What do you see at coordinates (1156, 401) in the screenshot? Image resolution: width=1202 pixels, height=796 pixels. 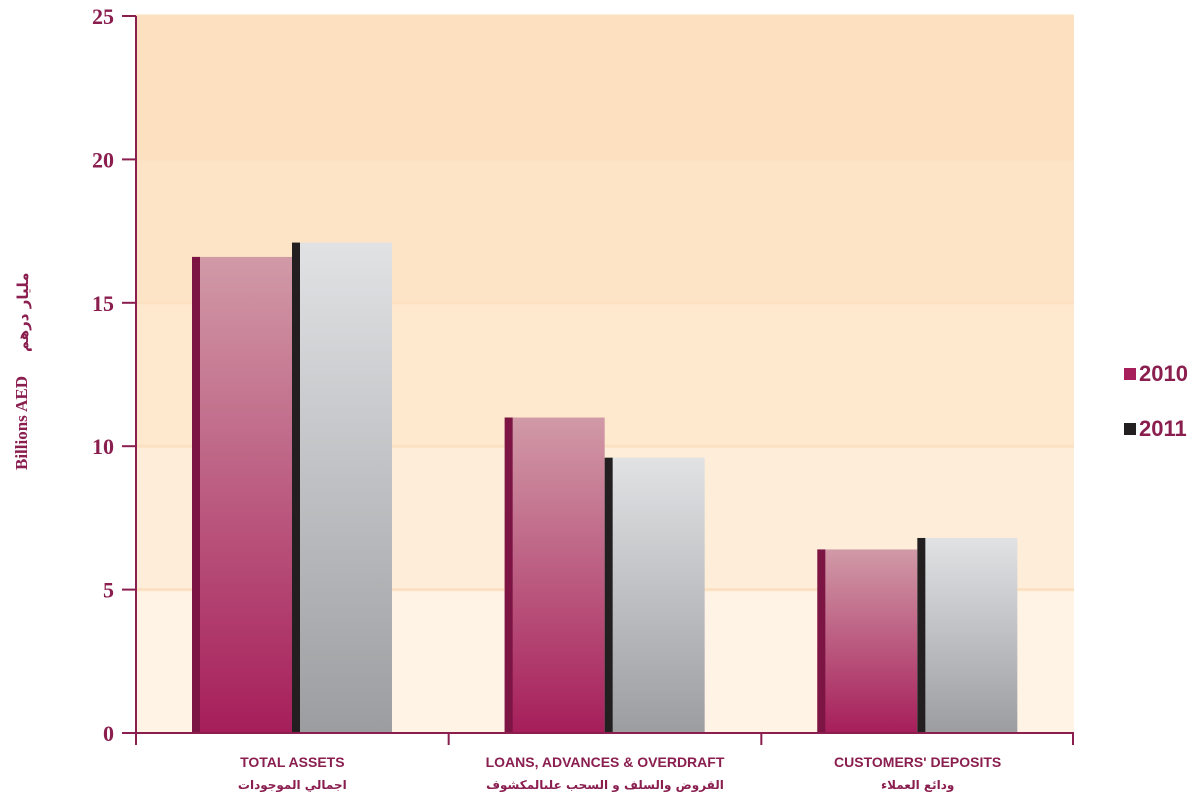 I see `legend: 2010 2011` at bounding box center [1156, 401].